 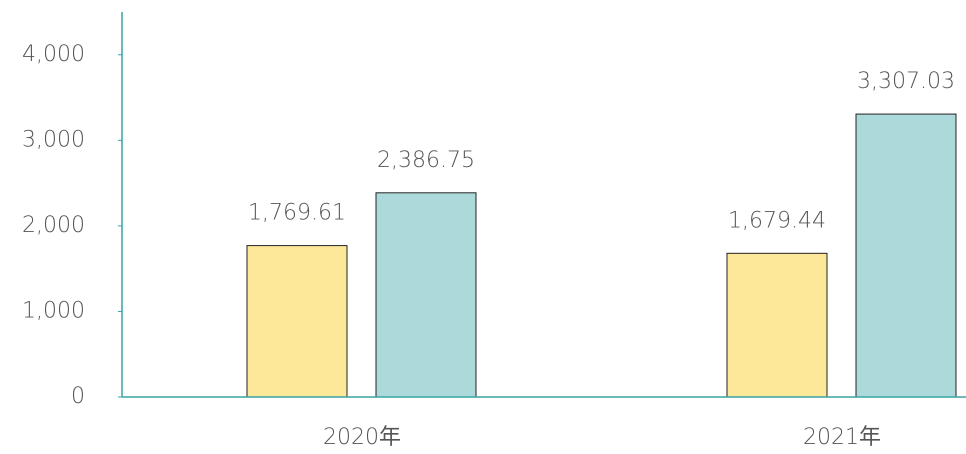 I want to click on y-tick-label: 2,000, so click(x=53, y=225).